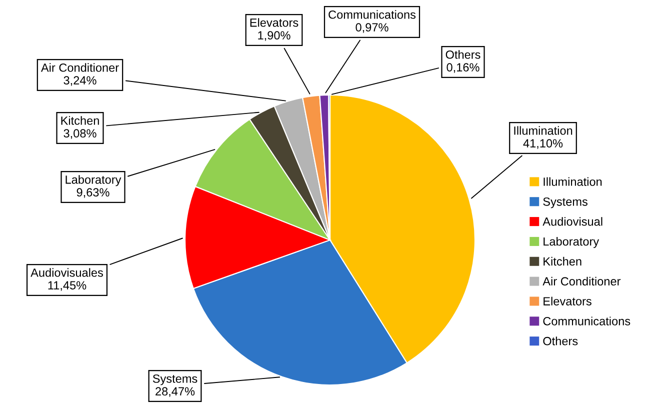 Image resolution: width=657 pixels, height=410 pixels. I want to click on legend-label: Audiovisual, so click(572, 221).